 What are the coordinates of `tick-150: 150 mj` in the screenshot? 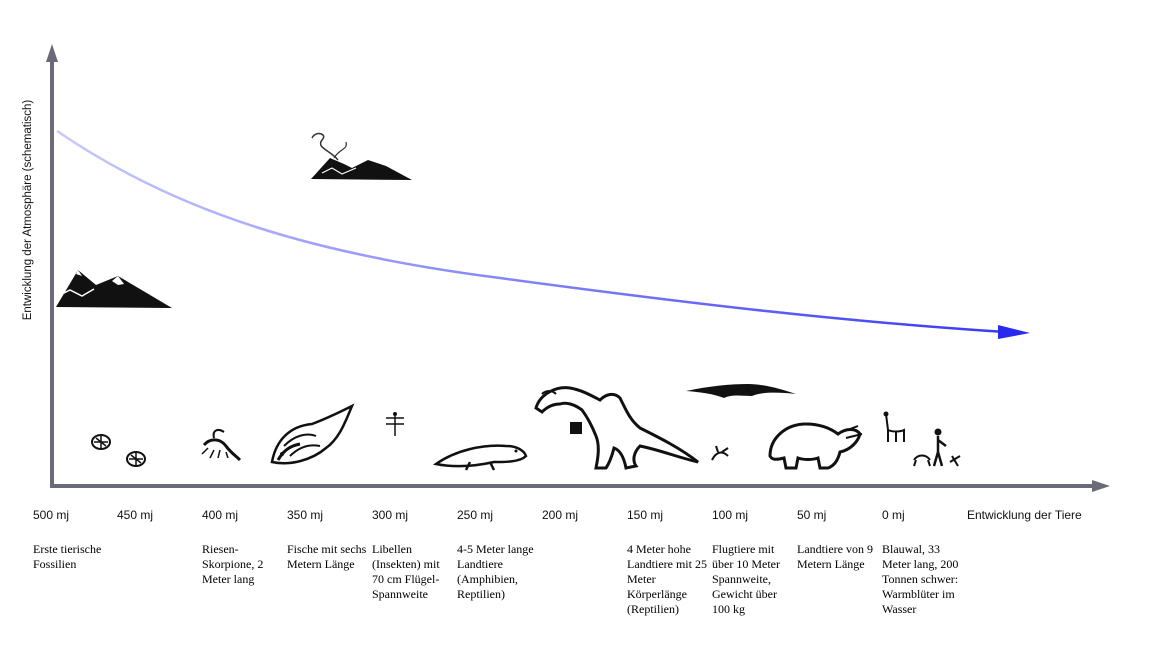 It's located at (645, 515).